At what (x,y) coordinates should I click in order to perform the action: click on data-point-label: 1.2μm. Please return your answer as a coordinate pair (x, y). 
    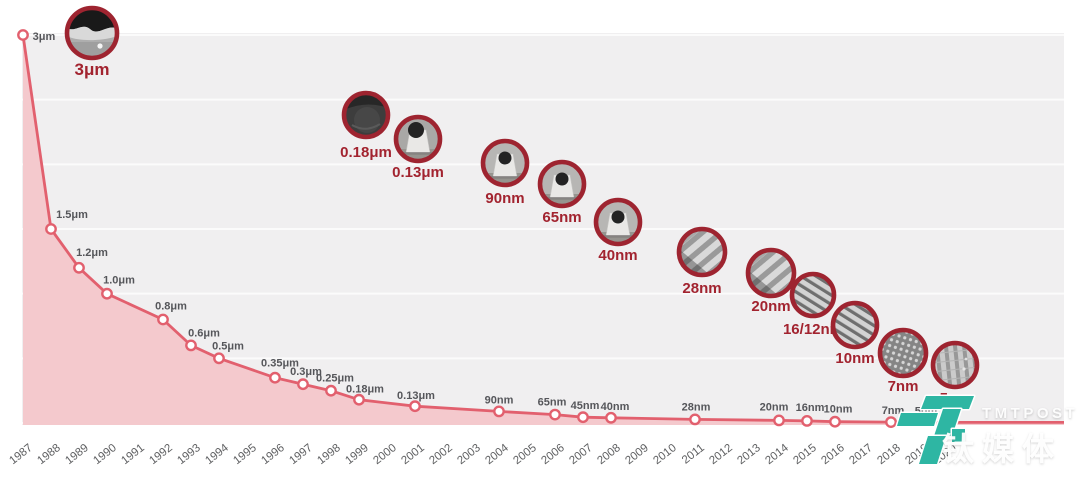
    Looking at the image, I should click on (92, 253).